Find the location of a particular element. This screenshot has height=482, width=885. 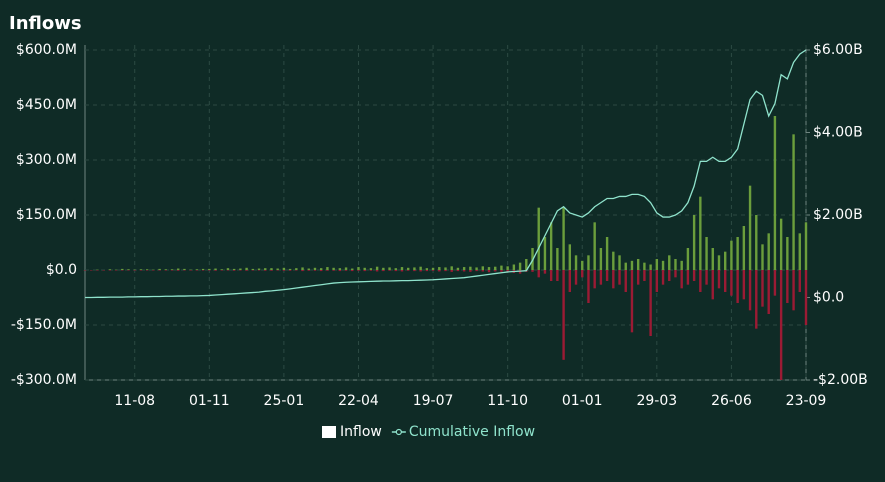

legend: Inflow Cumulative Inflow is located at coordinates (428, 432).